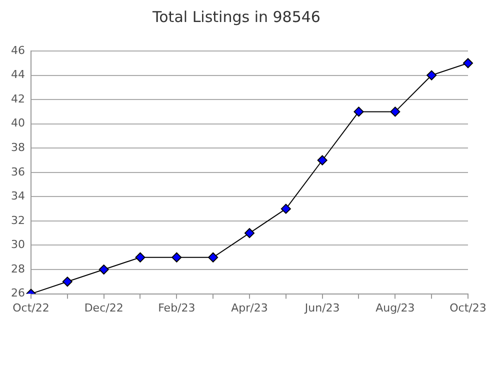  I want to click on y-tick-label: 40, so click(17, 123).